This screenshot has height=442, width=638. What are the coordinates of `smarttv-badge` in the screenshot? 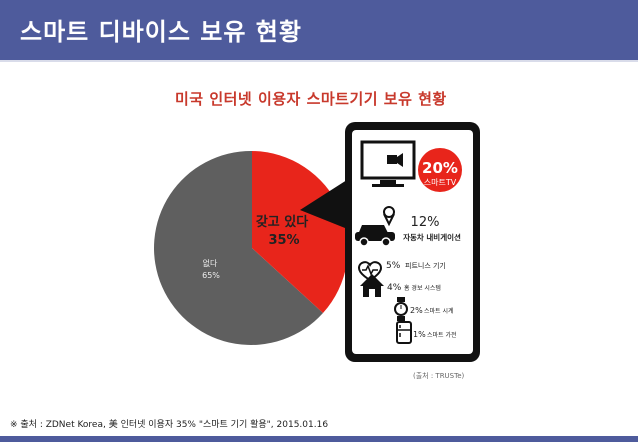 It's located at (440, 170).